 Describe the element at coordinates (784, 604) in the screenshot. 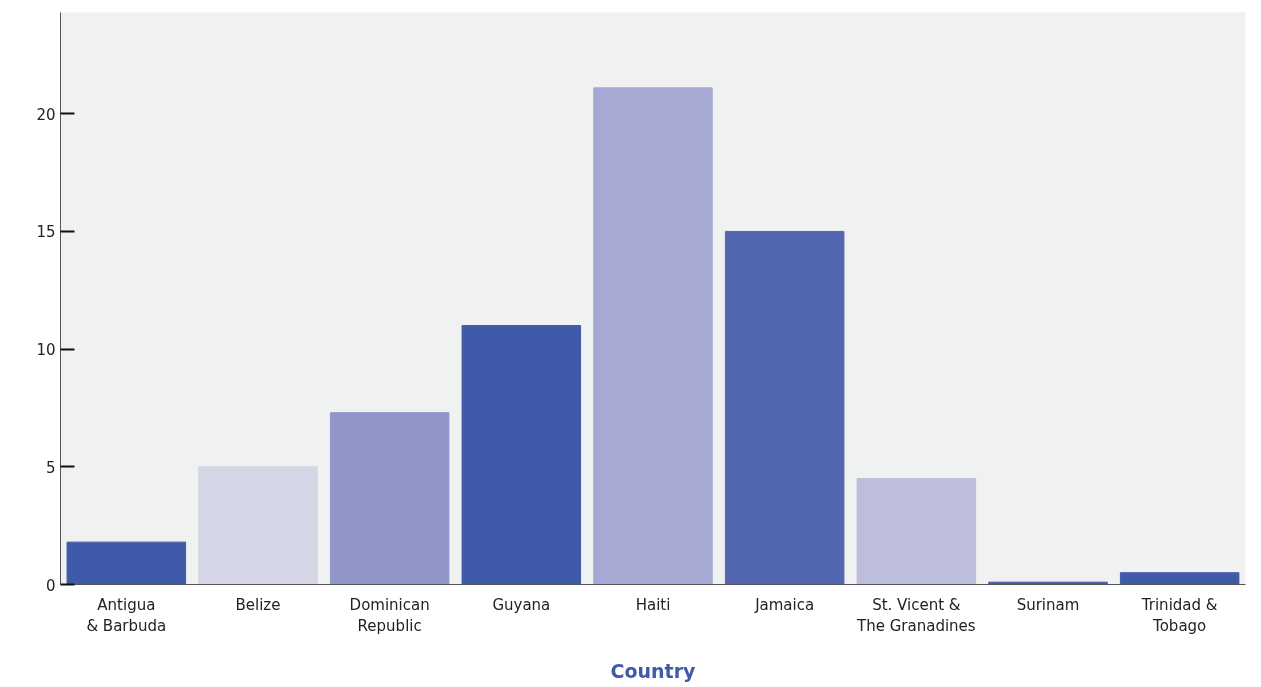

I see `x-tick-label: Jamaica` at that location.